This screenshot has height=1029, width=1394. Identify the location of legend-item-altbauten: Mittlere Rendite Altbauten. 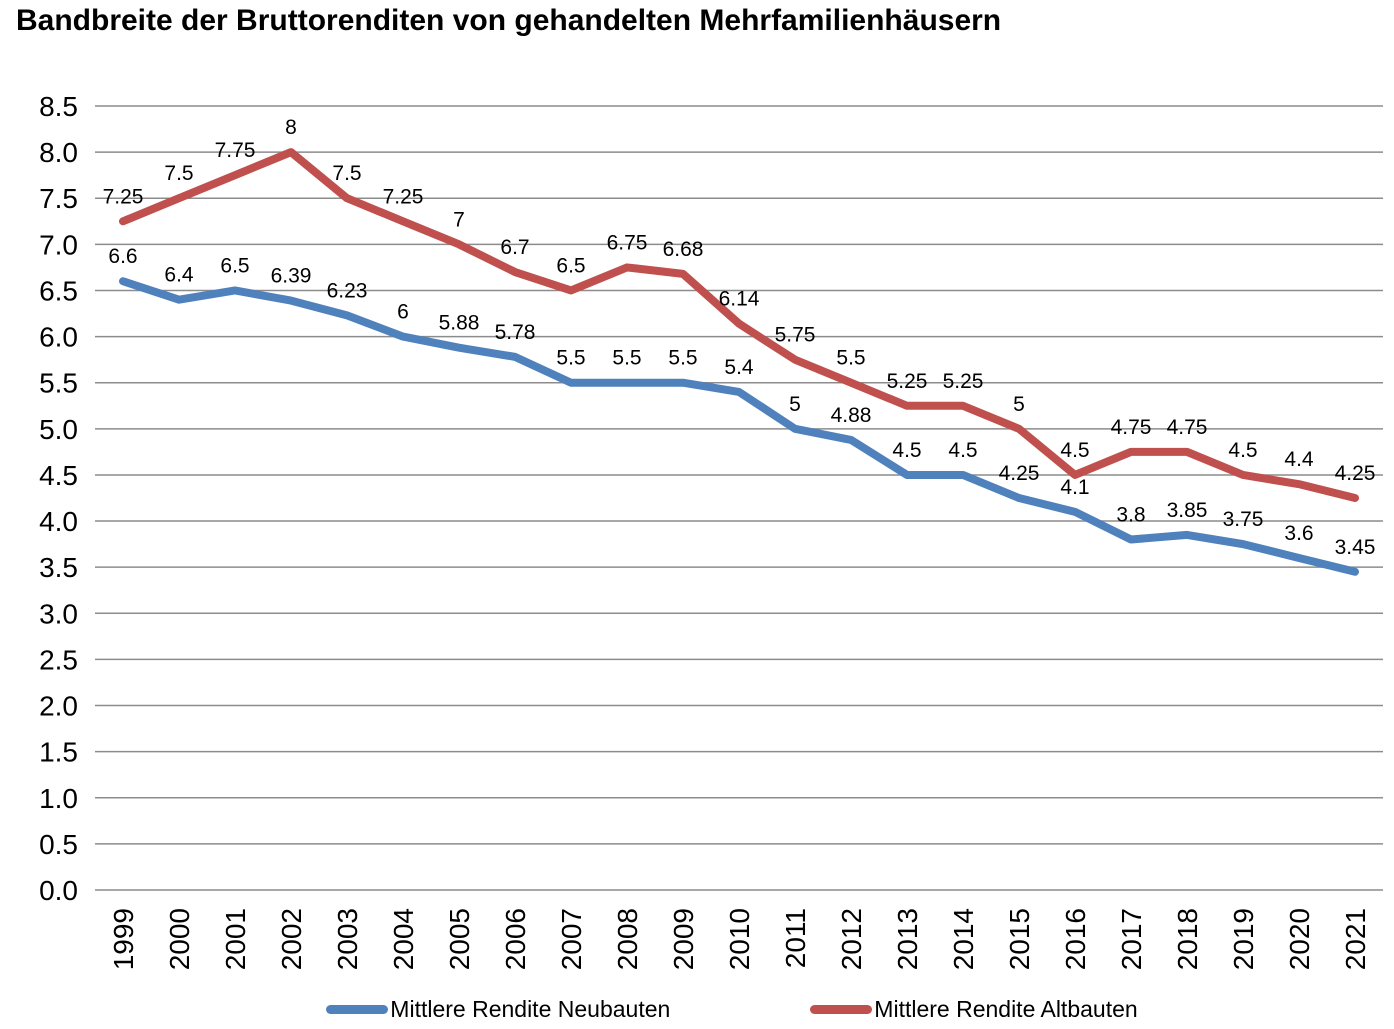
(974, 1009).